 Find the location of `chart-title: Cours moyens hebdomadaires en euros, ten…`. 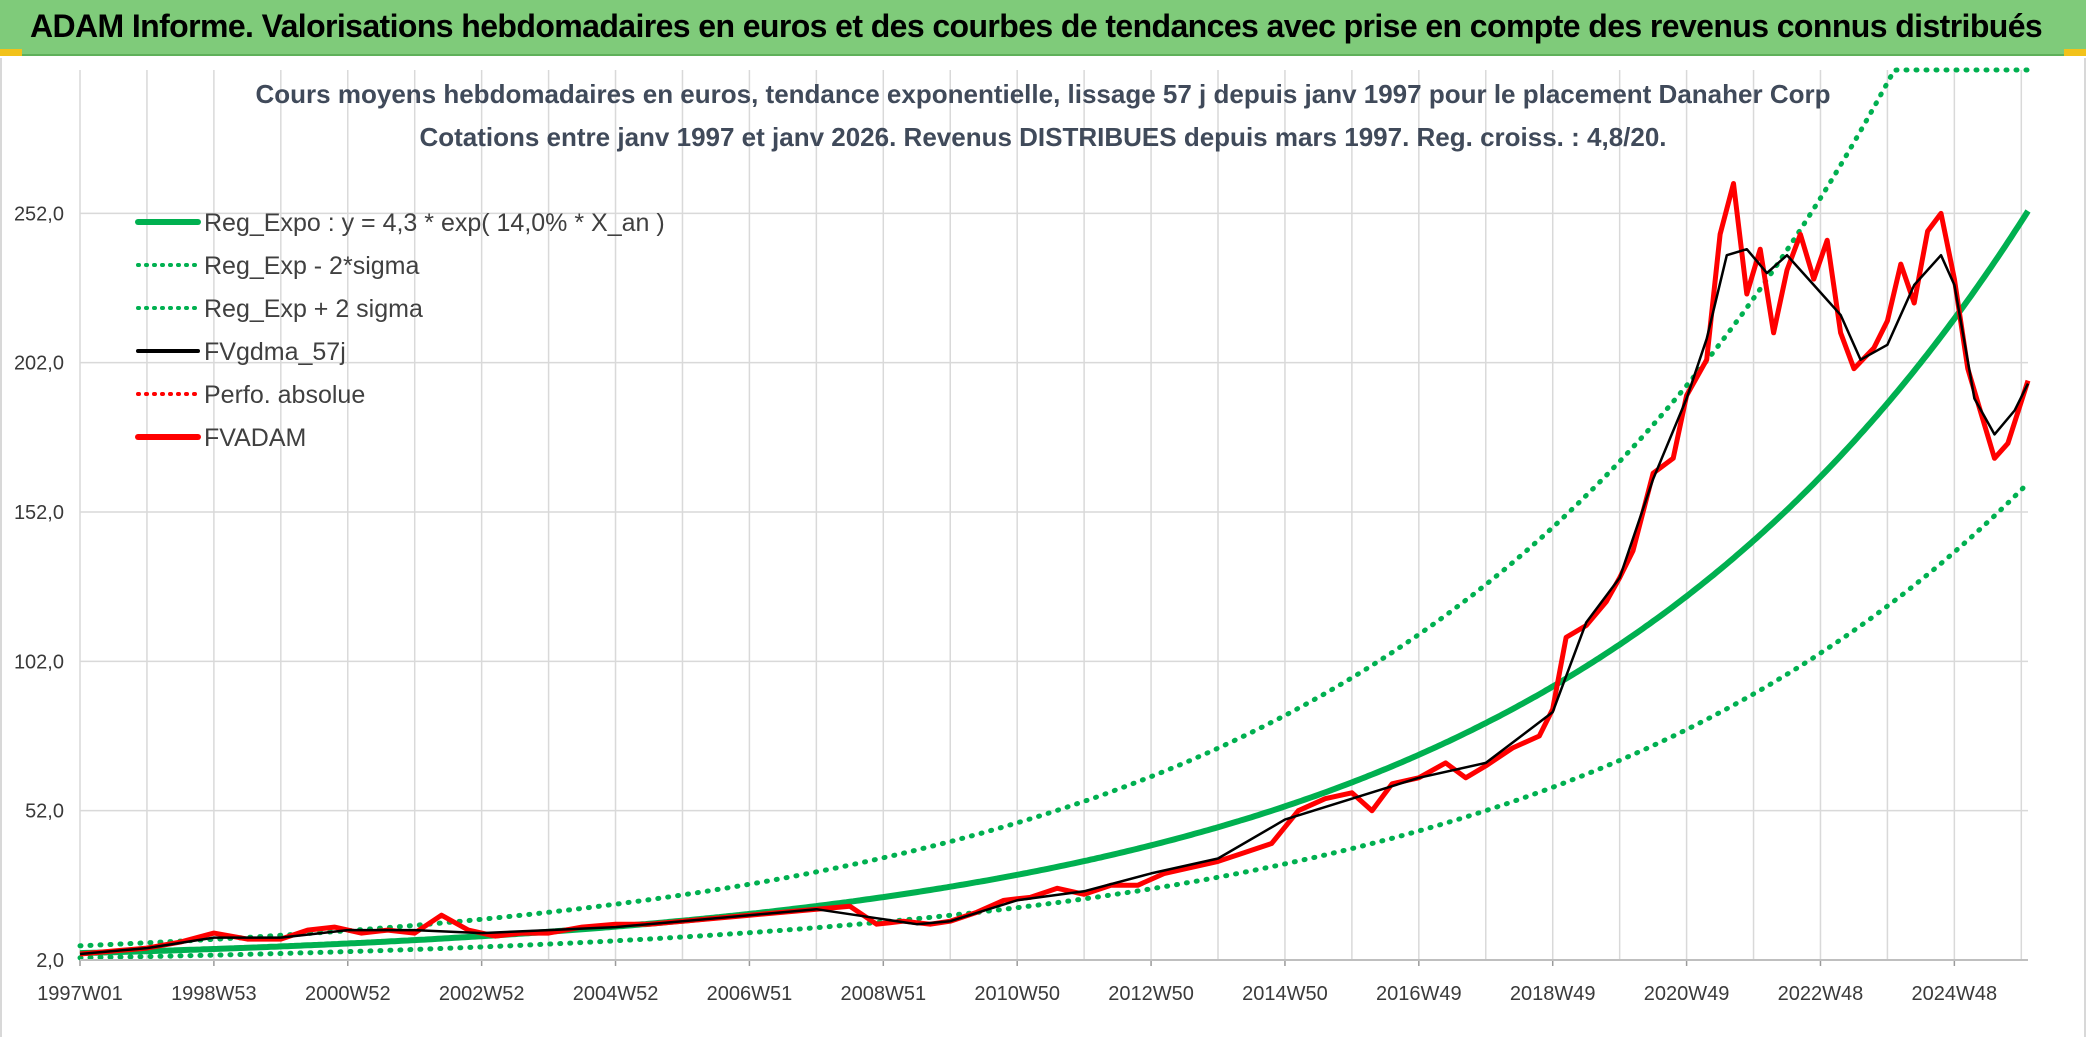

chart-title: Cours moyens hebdomadaires en euros, ten… is located at coordinates (1043, 94).